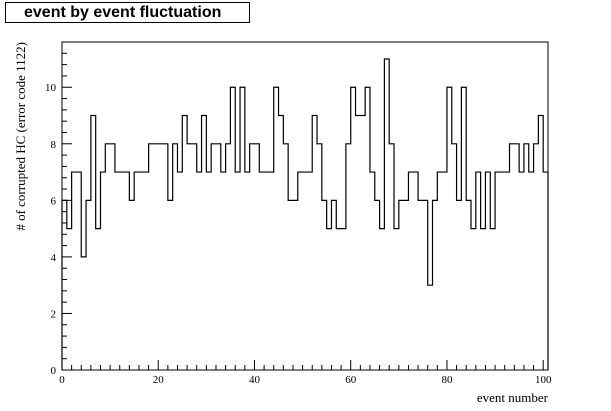 The image size is (611, 411). I want to click on x-tick-label: 40, so click(255, 380).